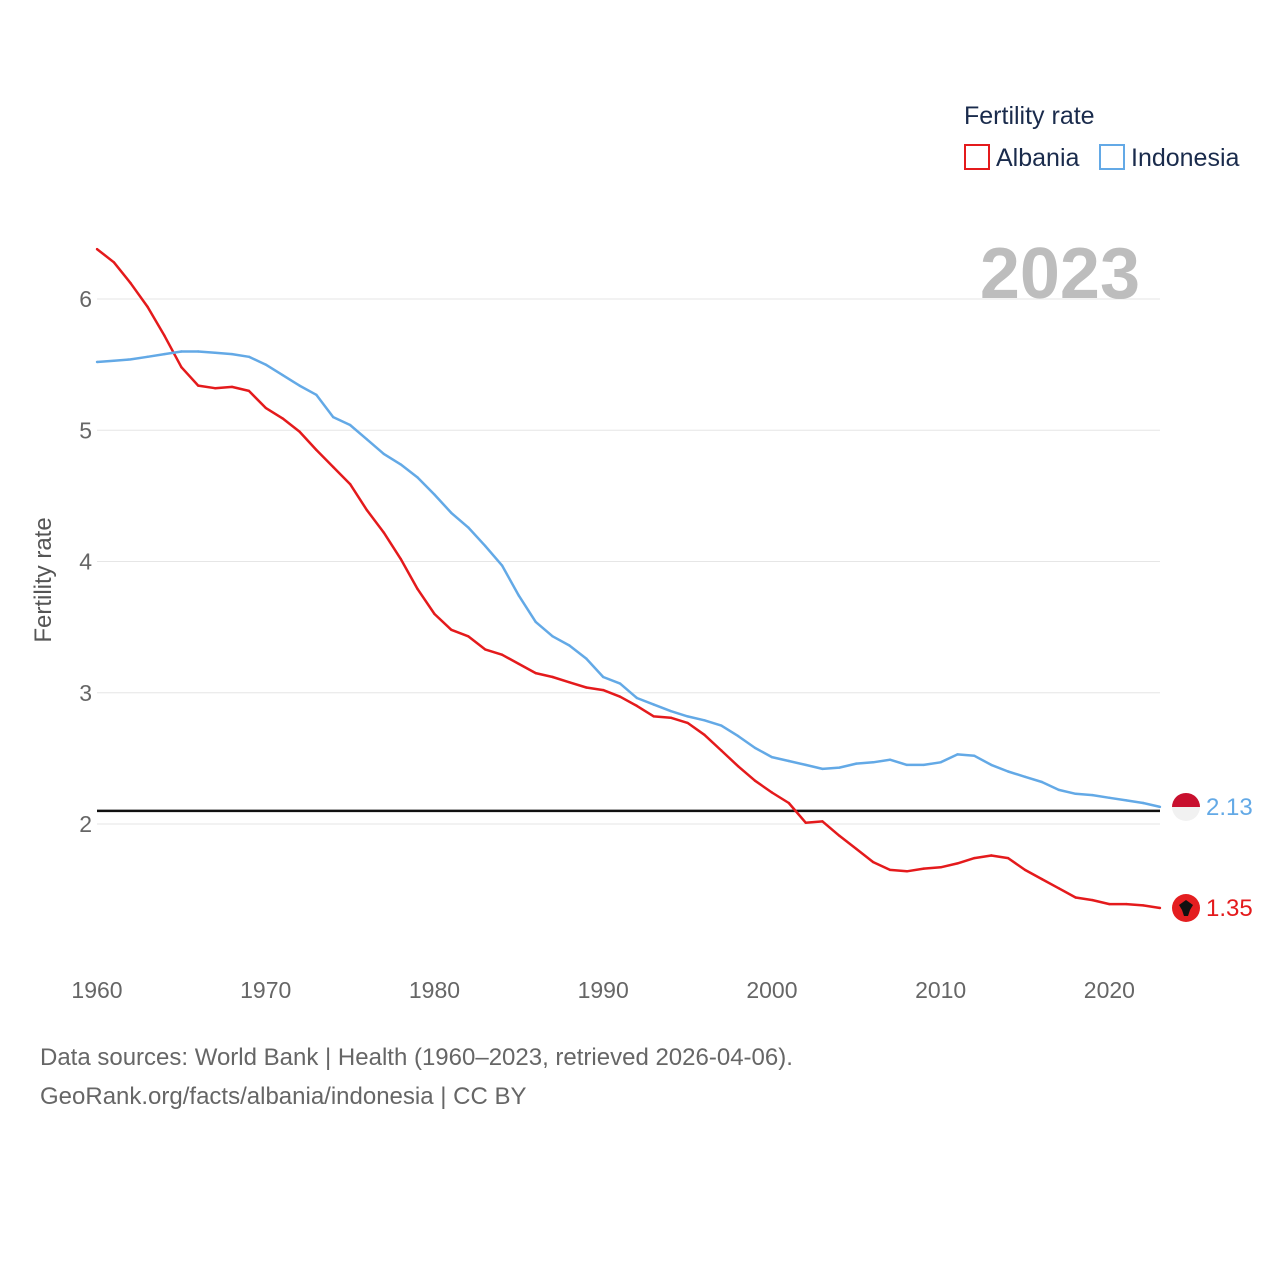 The image size is (1280, 1280). Describe the element at coordinates (232, 354) in the screenshot. I see `data-point-indonesia-1968` at that location.